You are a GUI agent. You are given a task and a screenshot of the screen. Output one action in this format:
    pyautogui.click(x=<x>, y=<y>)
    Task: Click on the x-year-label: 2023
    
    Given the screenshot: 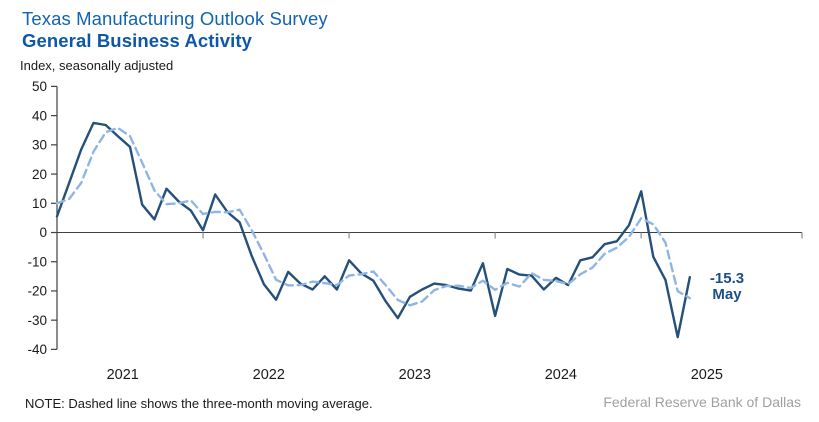 What is the action you would take?
    pyautogui.click(x=415, y=375)
    